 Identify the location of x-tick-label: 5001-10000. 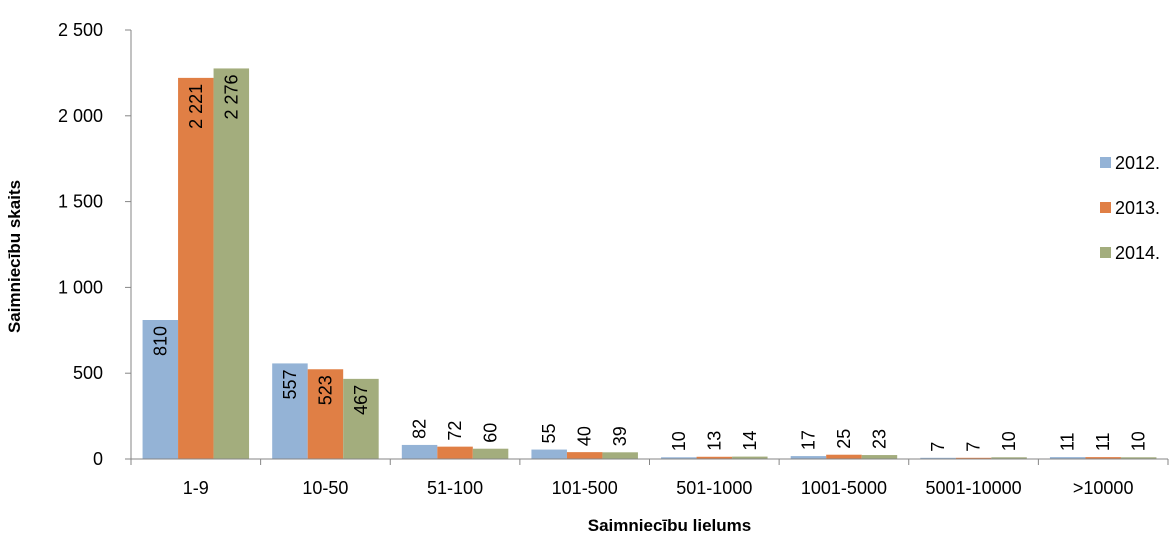
(974, 488).